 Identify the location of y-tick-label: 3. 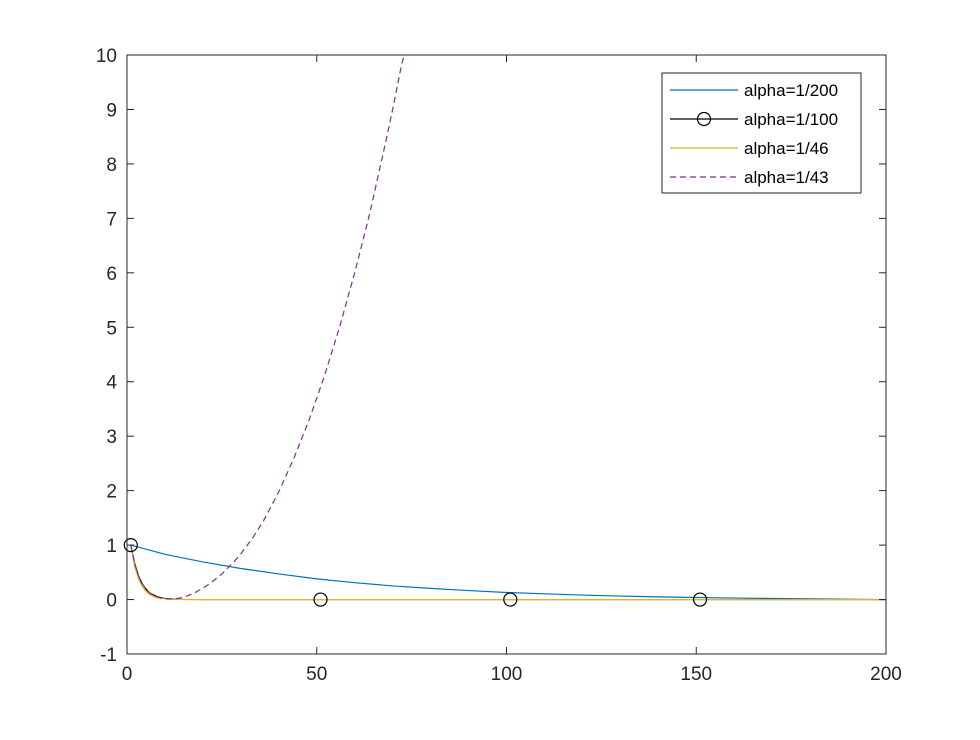
(111, 437).